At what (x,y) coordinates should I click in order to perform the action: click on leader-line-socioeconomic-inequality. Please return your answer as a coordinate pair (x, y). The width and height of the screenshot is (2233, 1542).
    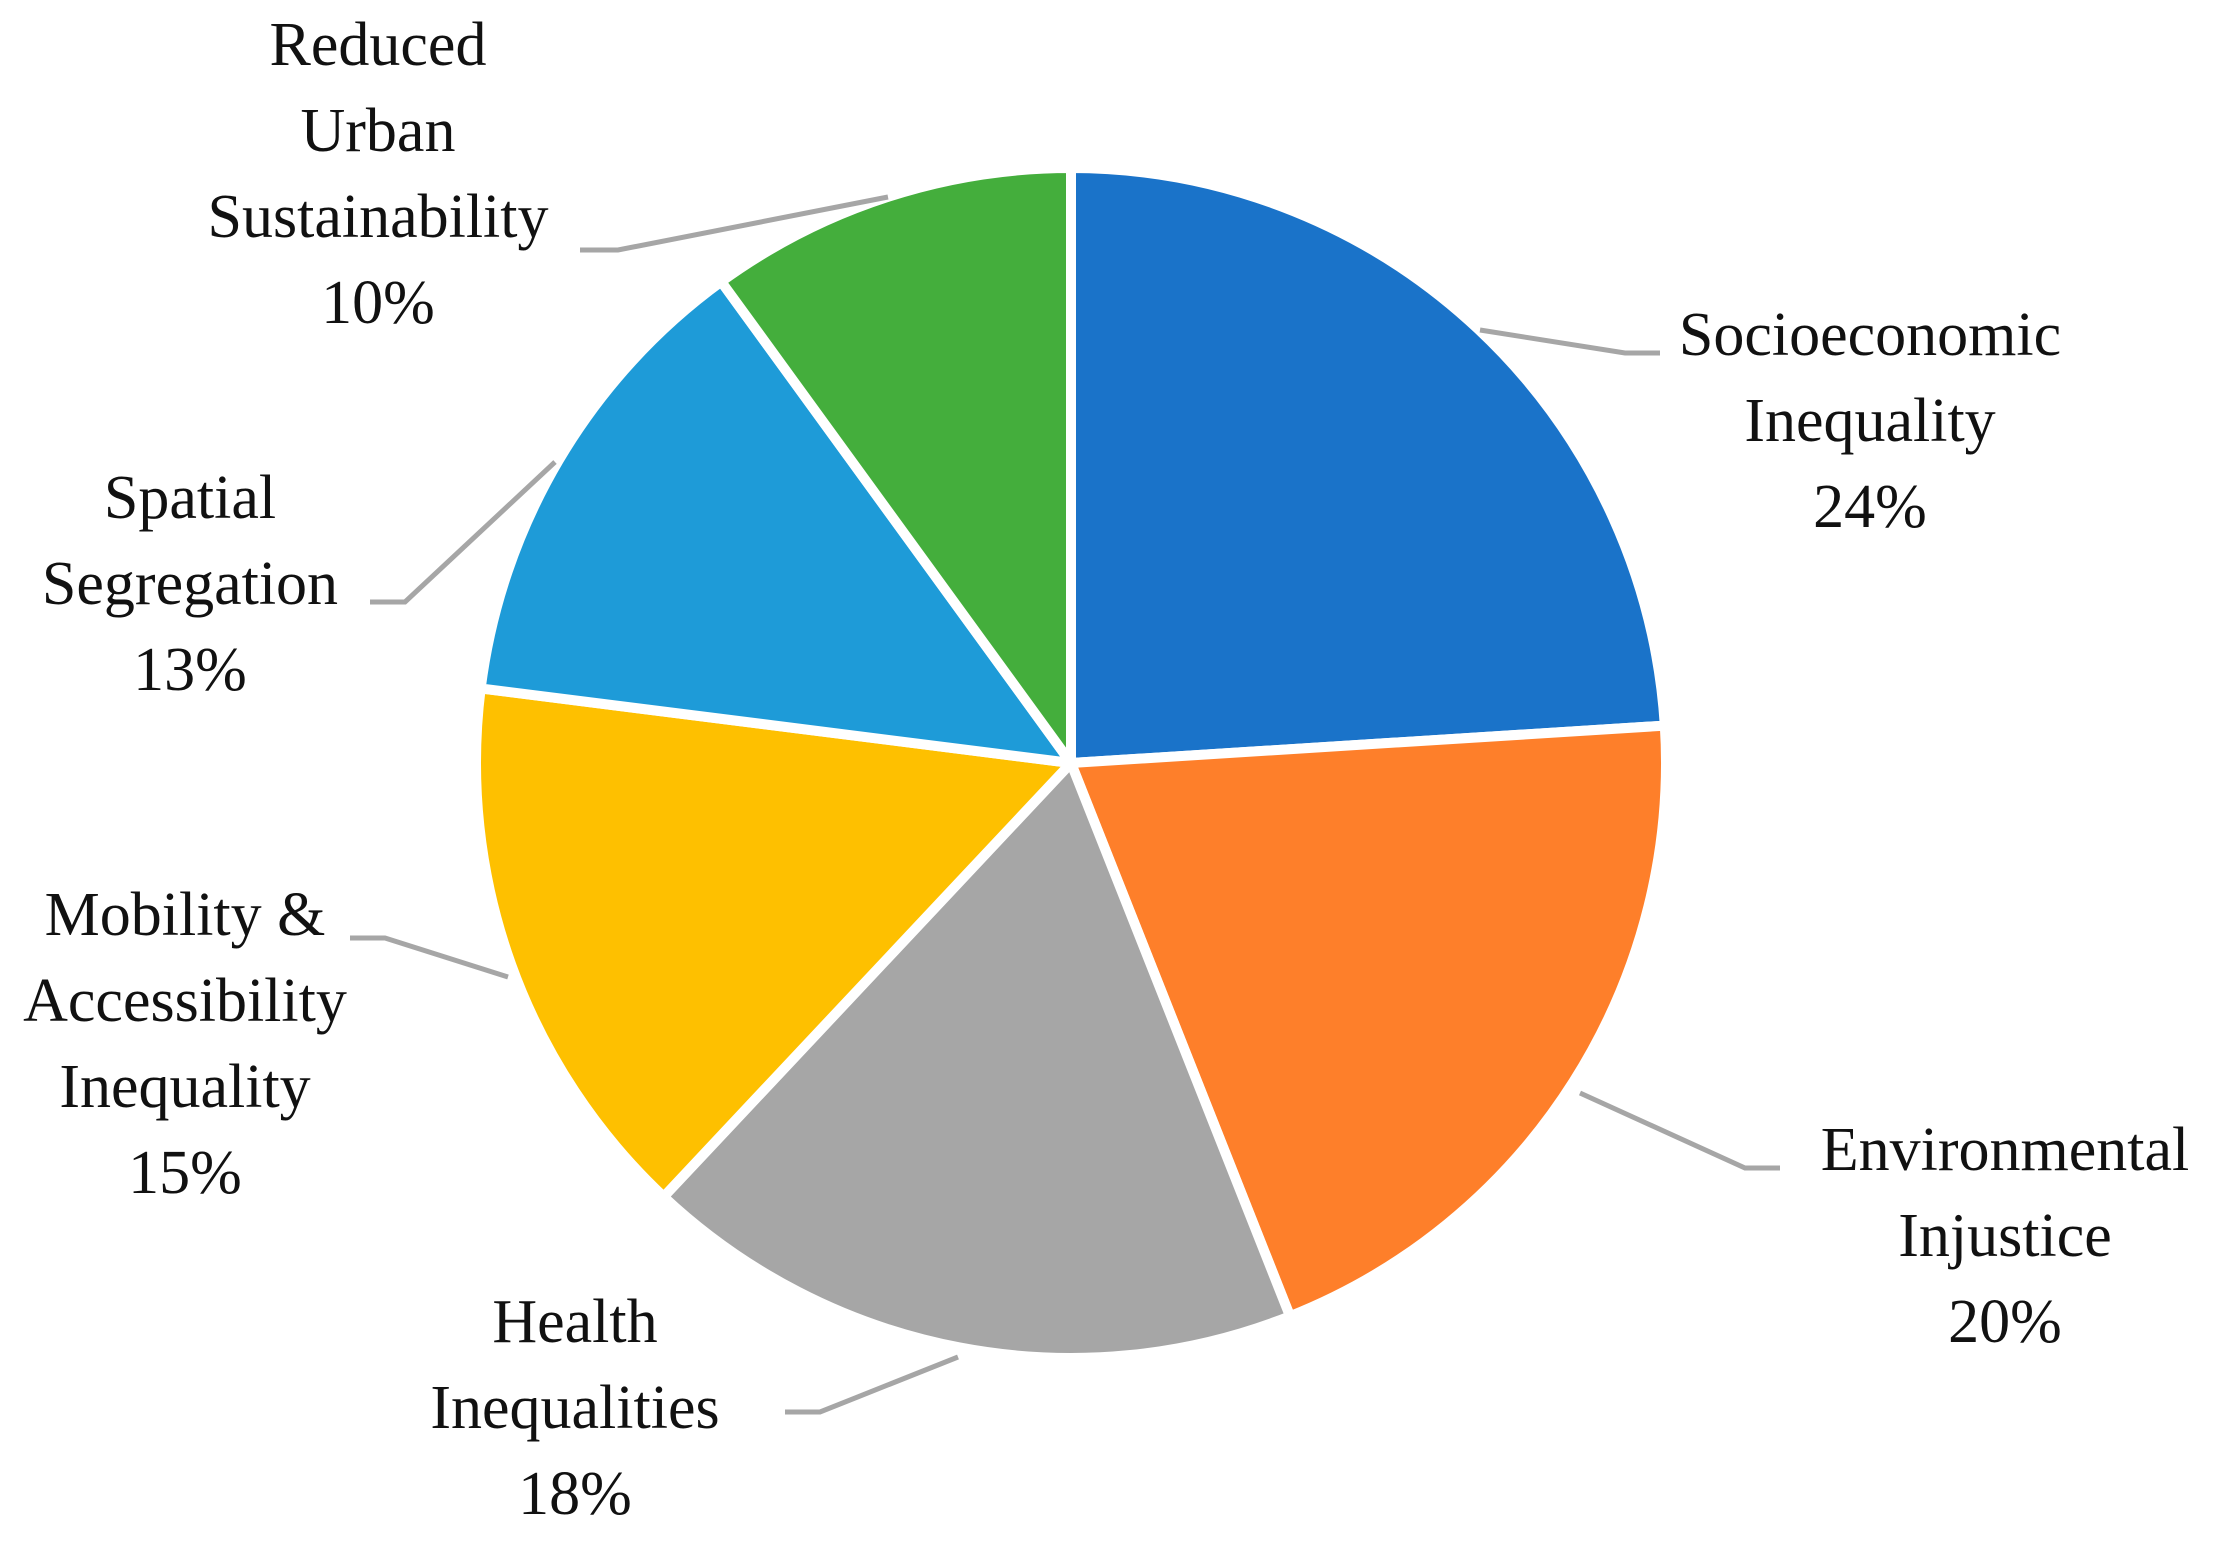
    Looking at the image, I should click on (1569, 341).